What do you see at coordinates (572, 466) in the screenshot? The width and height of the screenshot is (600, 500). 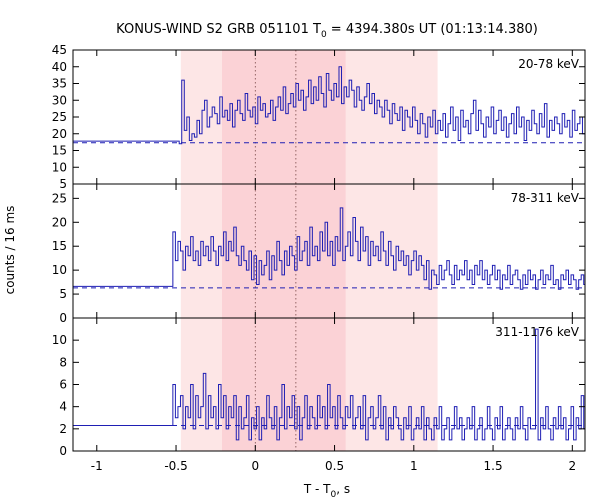 I see `x-tick-label: 2` at bounding box center [572, 466].